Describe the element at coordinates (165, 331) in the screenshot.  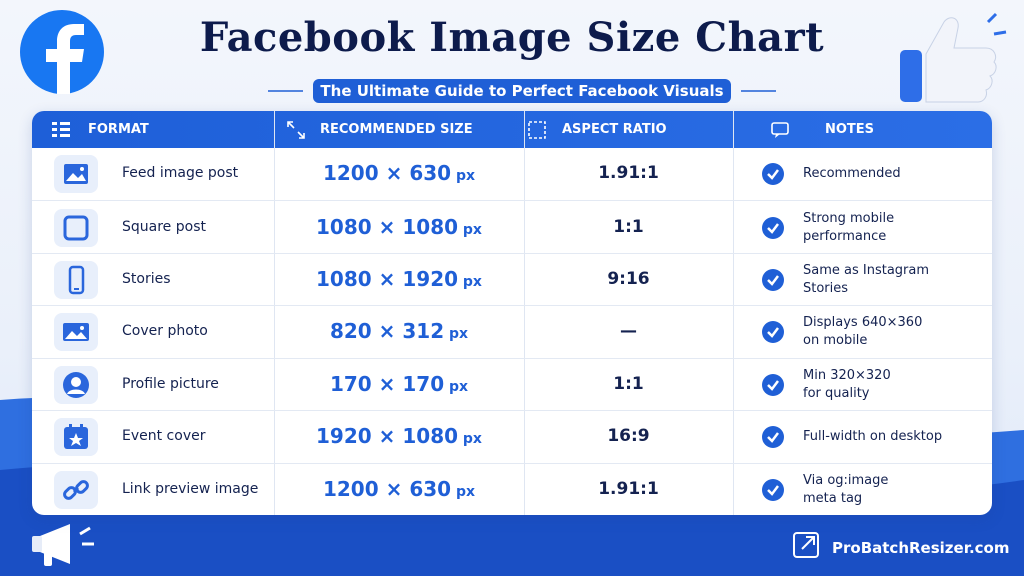
I see `format-name: Cover photo` at that location.